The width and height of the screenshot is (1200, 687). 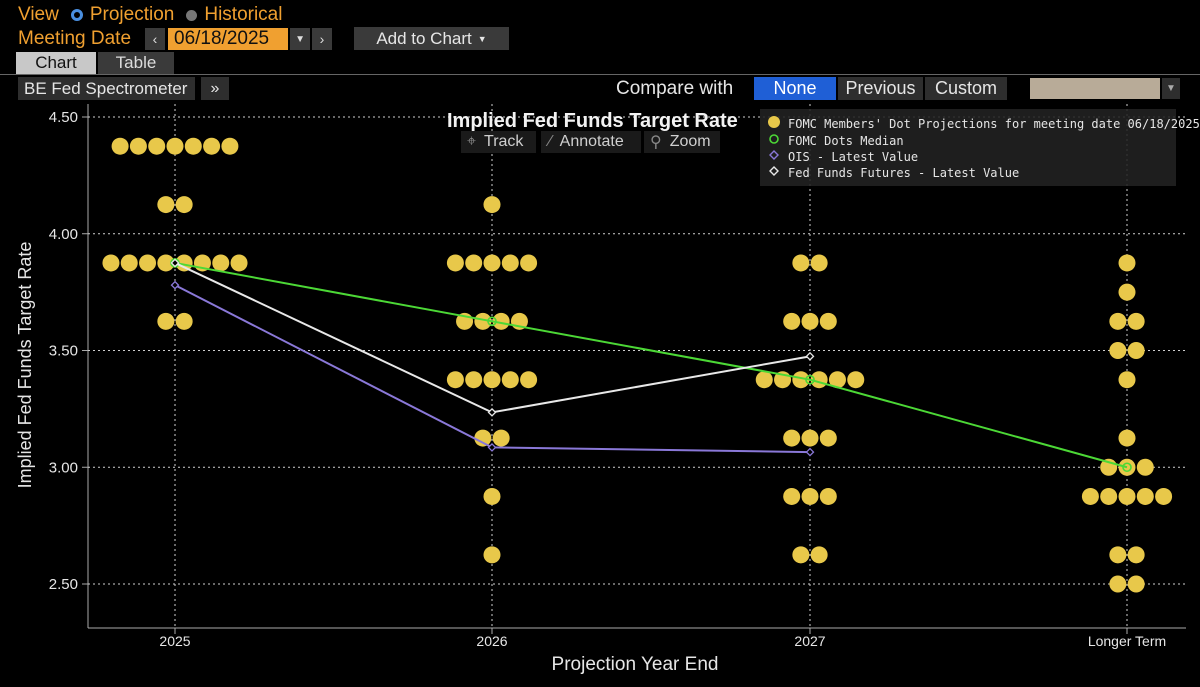 What do you see at coordinates (675, 88) in the screenshot?
I see `compare-label: Compare with` at bounding box center [675, 88].